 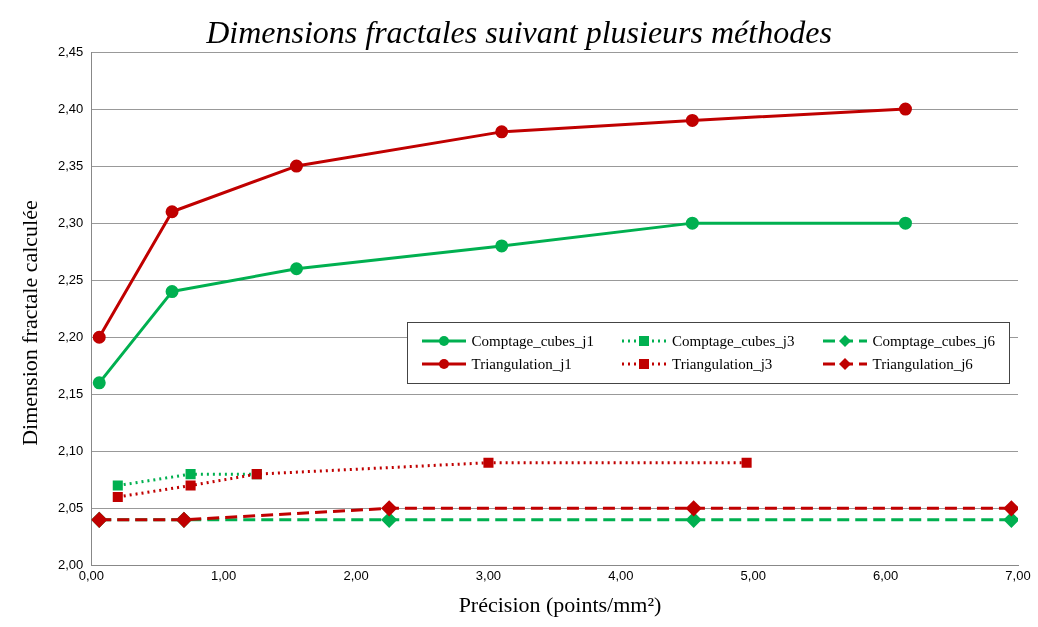 What do you see at coordinates (885, 575) in the screenshot?
I see `x-tick-label: 6,00` at bounding box center [885, 575].